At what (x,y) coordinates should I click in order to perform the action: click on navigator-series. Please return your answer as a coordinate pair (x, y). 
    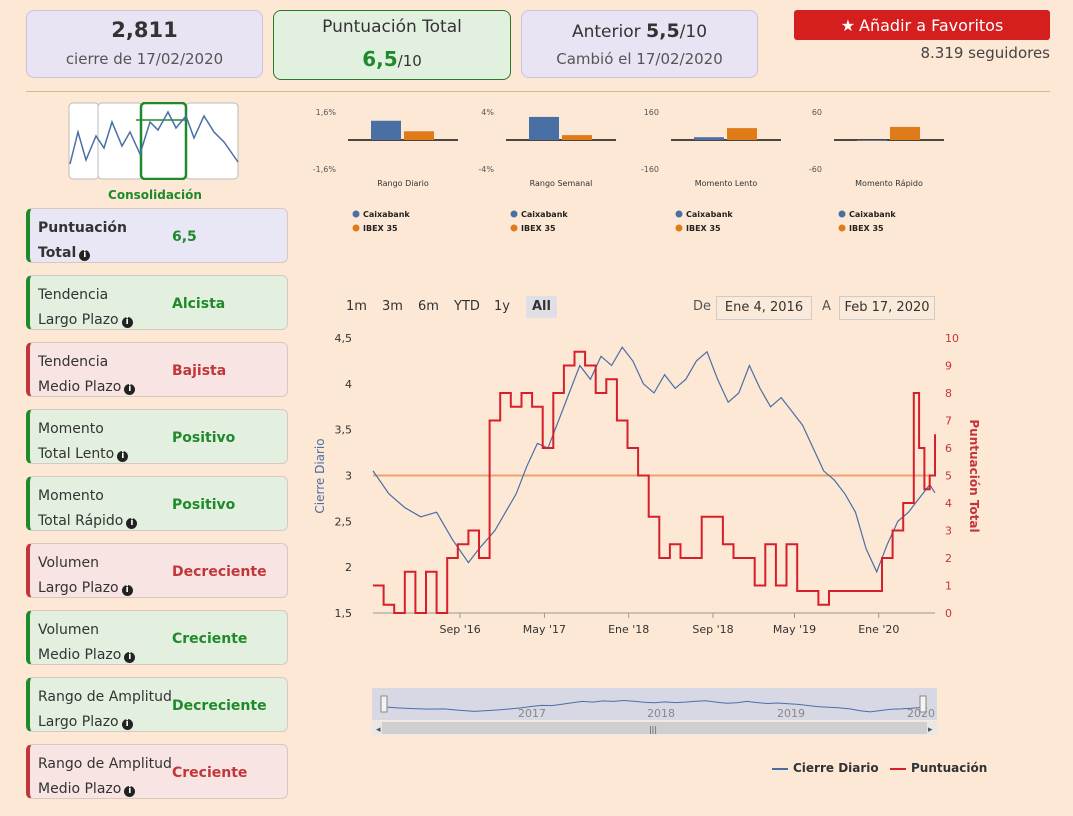
    Looking at the image, I should click on (654, 706).